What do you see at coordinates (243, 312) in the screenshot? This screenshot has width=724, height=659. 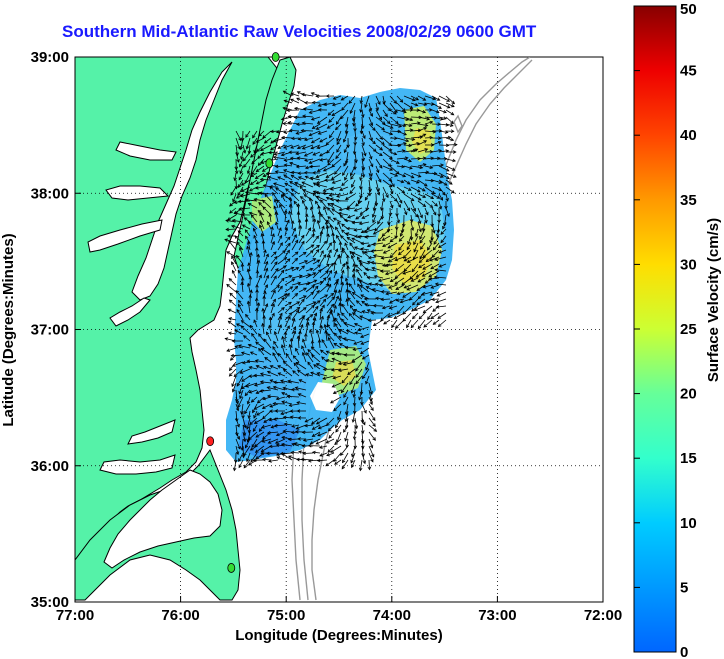 I see `station-markers` at bounding box center [243, 312].